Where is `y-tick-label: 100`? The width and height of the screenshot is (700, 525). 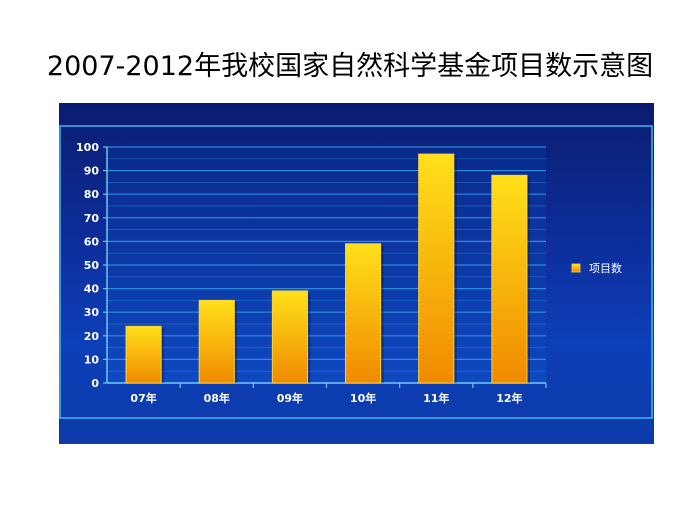
y-tick-label: 100 is located at coordinates (87, 147).